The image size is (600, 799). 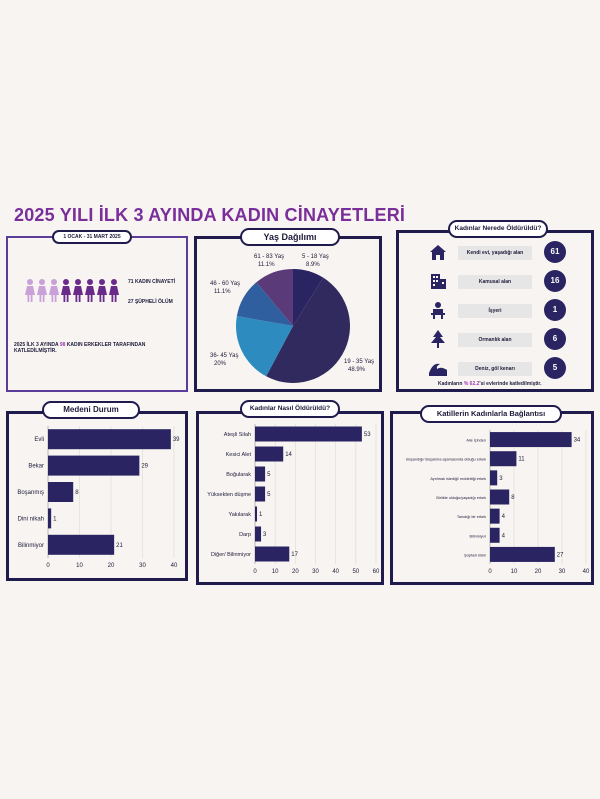 What do you see at coordinates (367, 435) in the screenshot?
I see `data-label: 53` at bounding box center [367, 435].